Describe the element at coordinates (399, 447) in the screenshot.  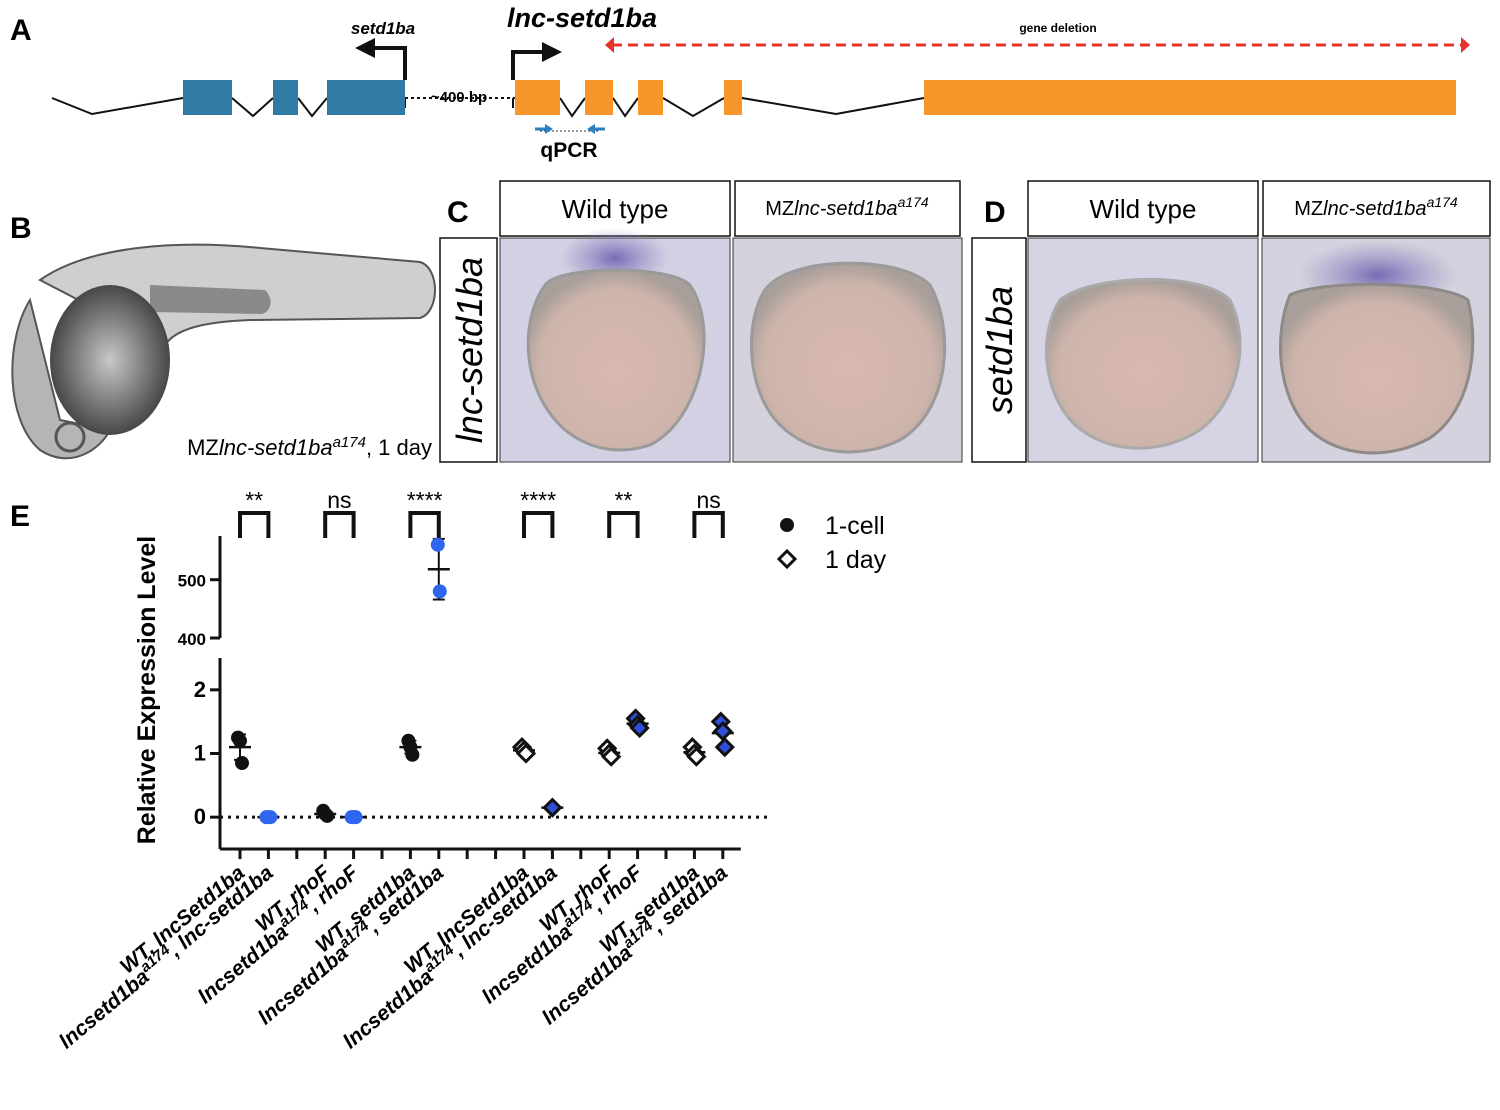
I see `caption-part: , 1 day` at that location.